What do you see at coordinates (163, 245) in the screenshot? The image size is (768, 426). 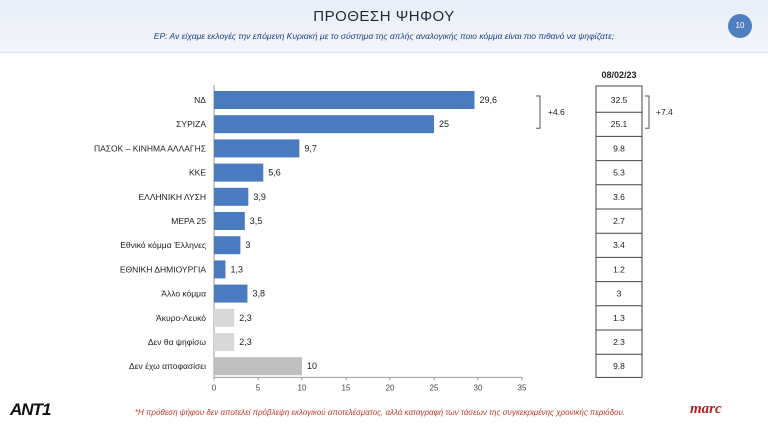 I see `category-label: Εθνικό κόμμα Έλληνες` at bounding box center [163, 245].